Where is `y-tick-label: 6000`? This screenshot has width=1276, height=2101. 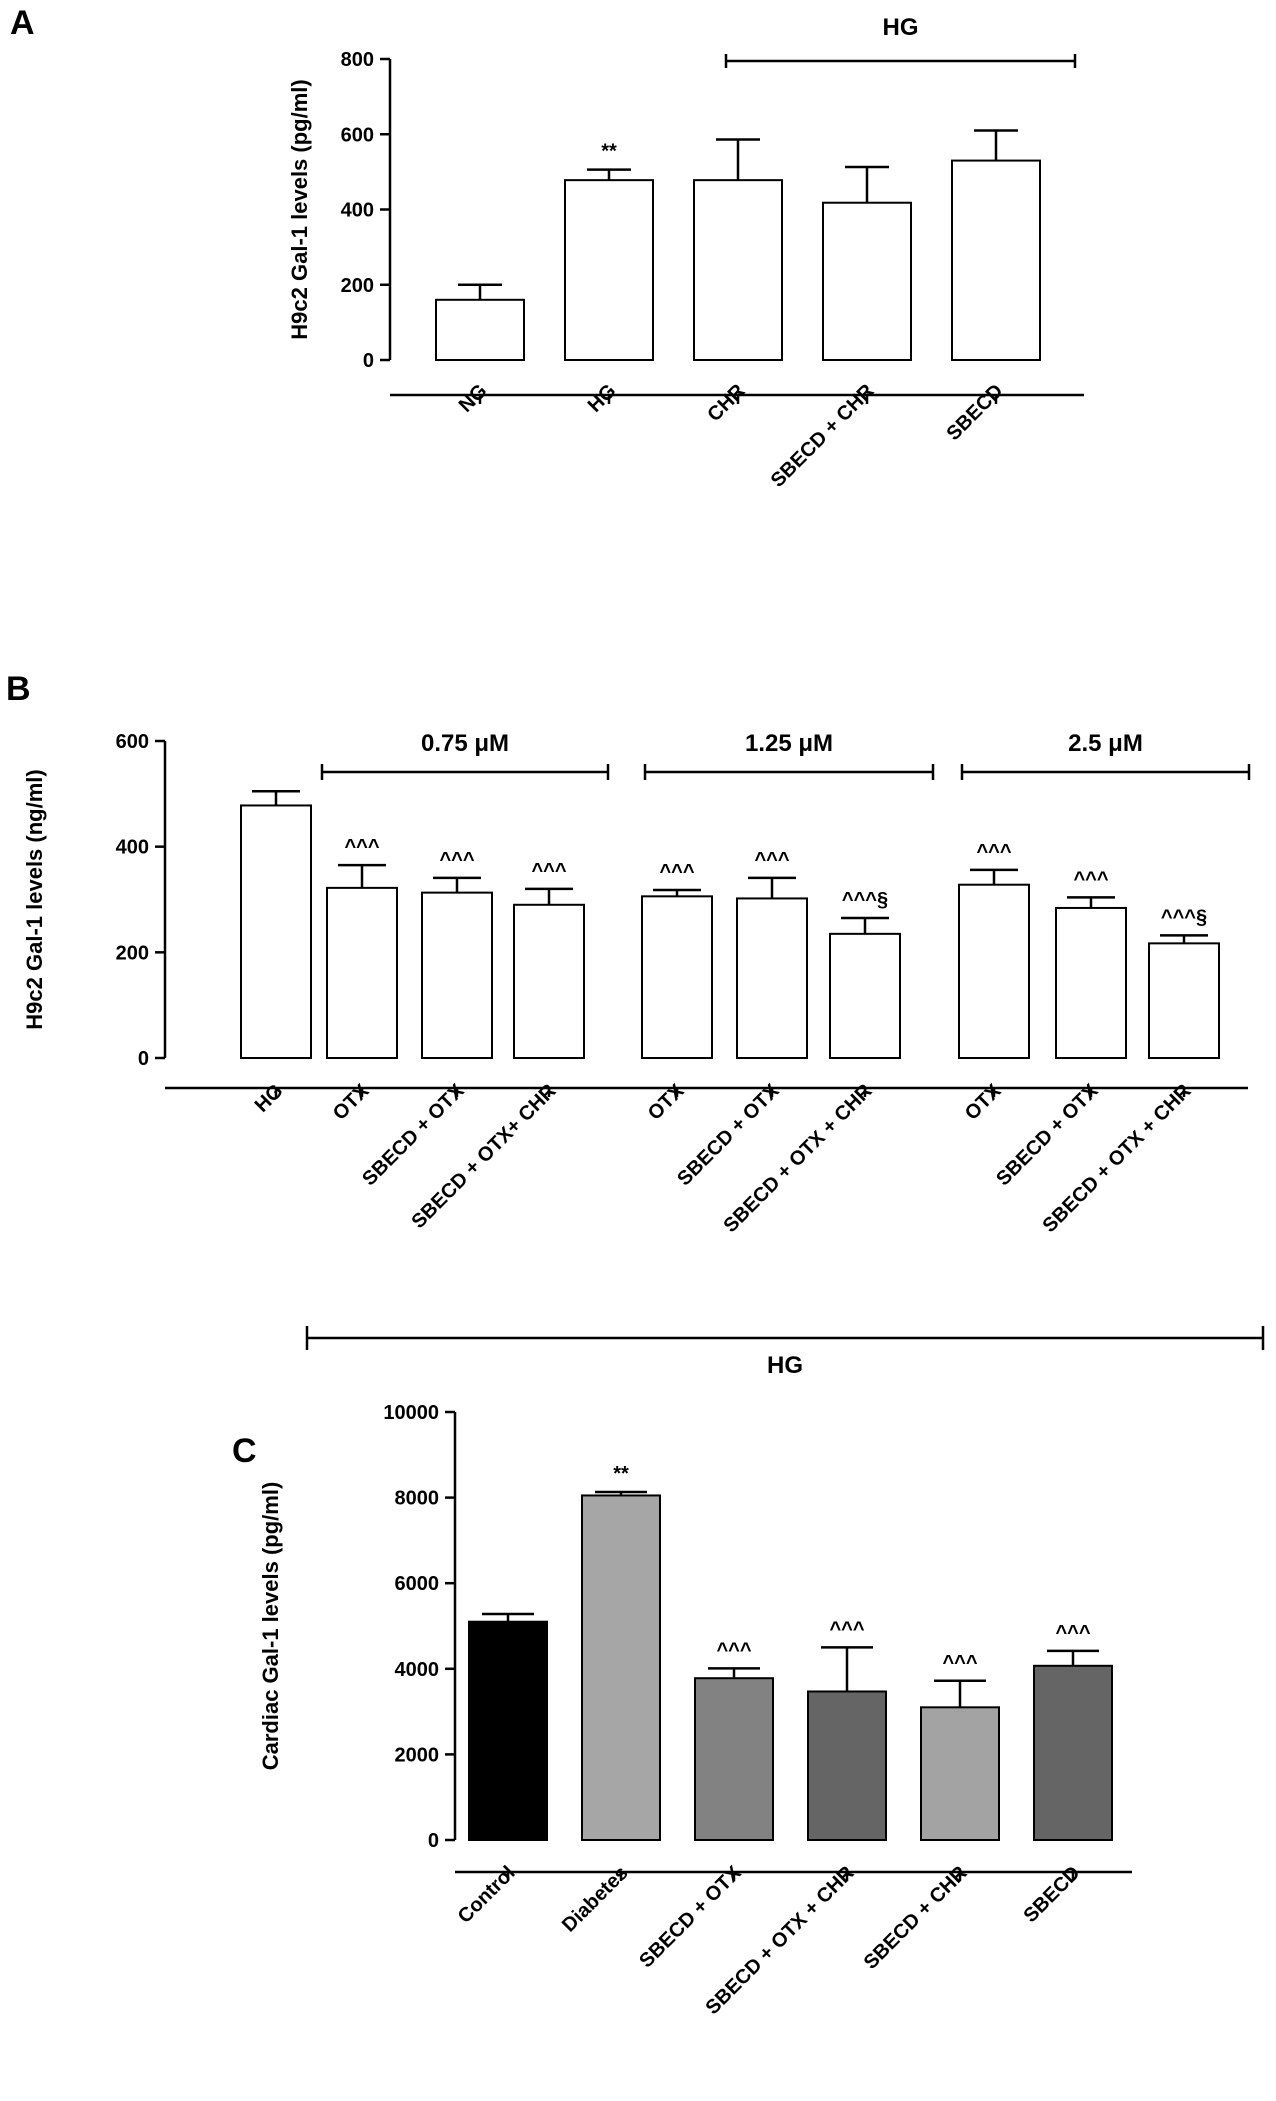
y-tick-label: 6000 is located at coordinates (417, 1584).